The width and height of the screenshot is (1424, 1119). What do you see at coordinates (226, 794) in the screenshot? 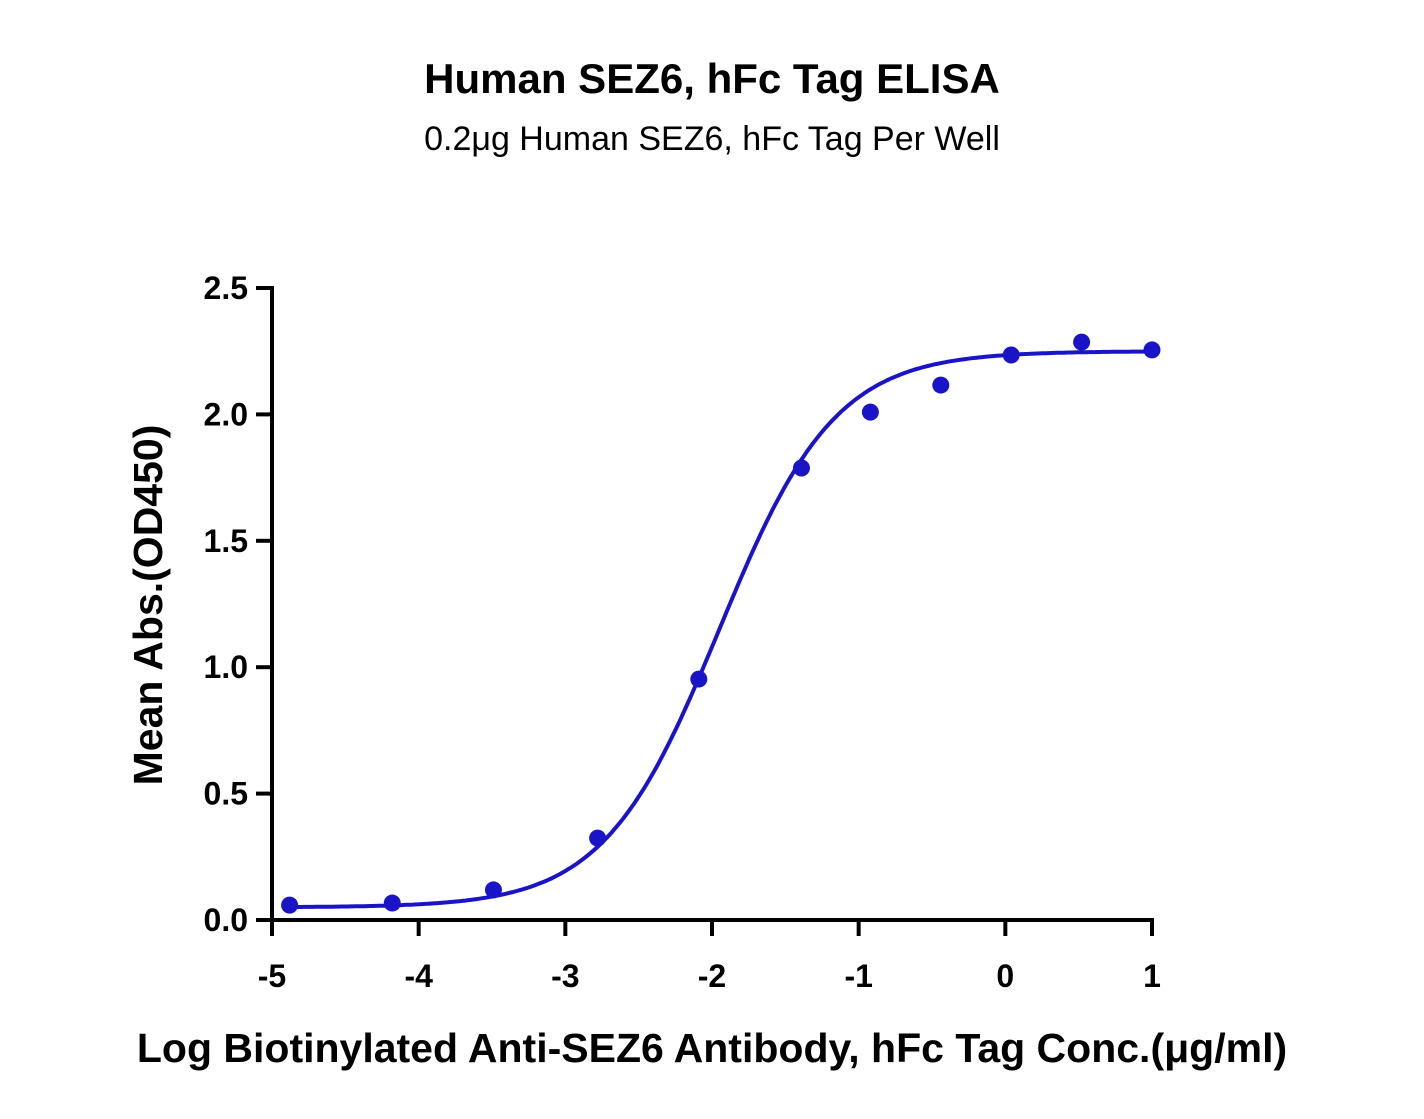
I see `y-tick-label: 0.5` at bounding box center [226, 794].